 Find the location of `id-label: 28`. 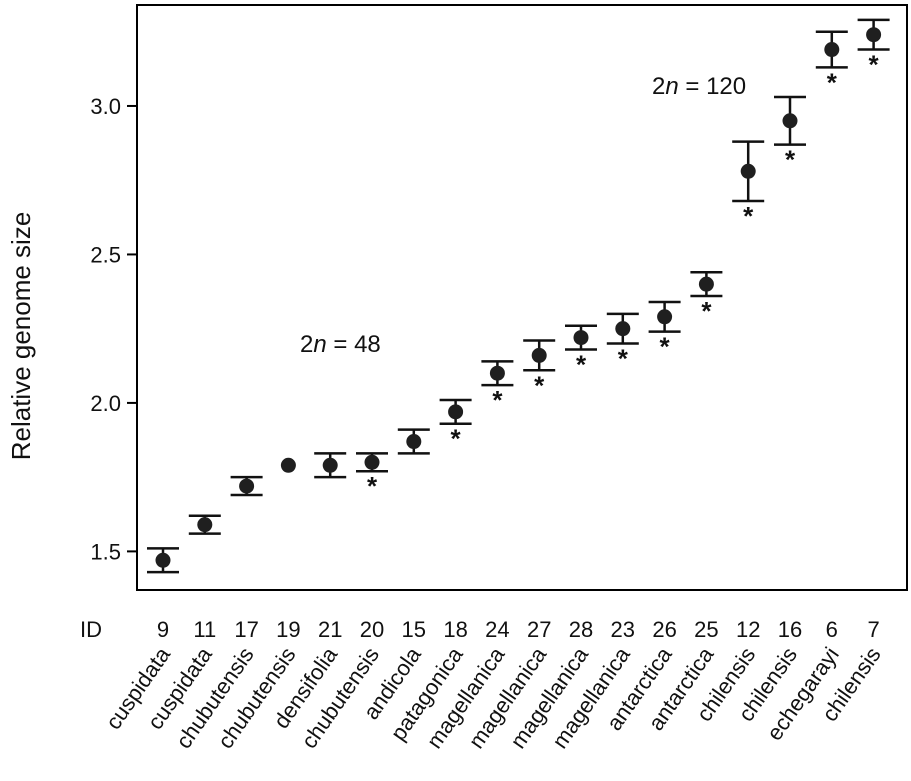

id-label: 28 is located at coordinates (581, 629).